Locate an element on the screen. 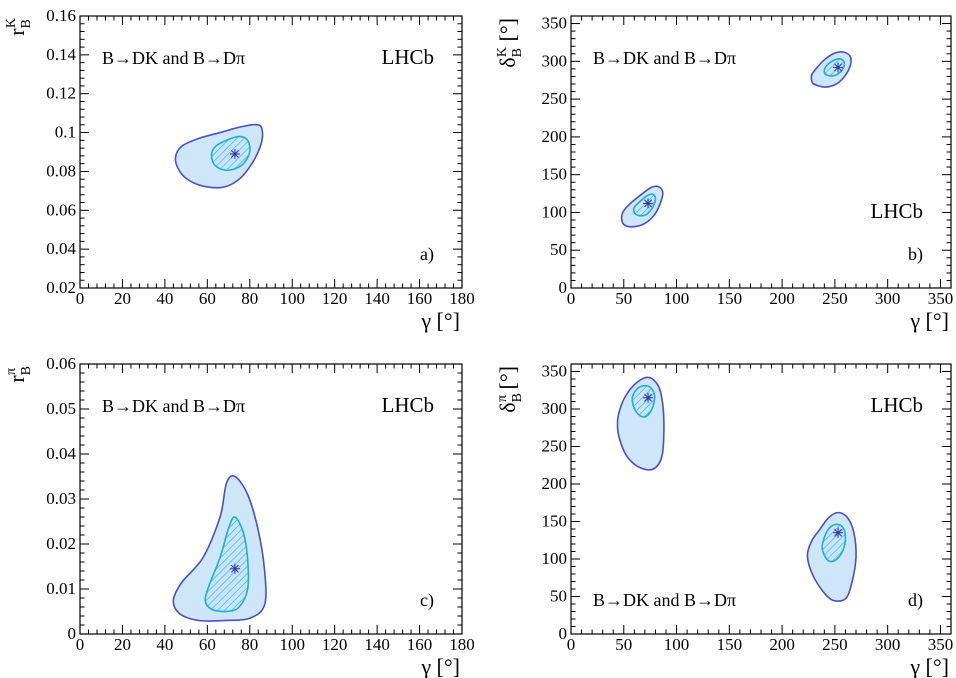  y-axis-label: rBπ is located at coordinates (19, 374).